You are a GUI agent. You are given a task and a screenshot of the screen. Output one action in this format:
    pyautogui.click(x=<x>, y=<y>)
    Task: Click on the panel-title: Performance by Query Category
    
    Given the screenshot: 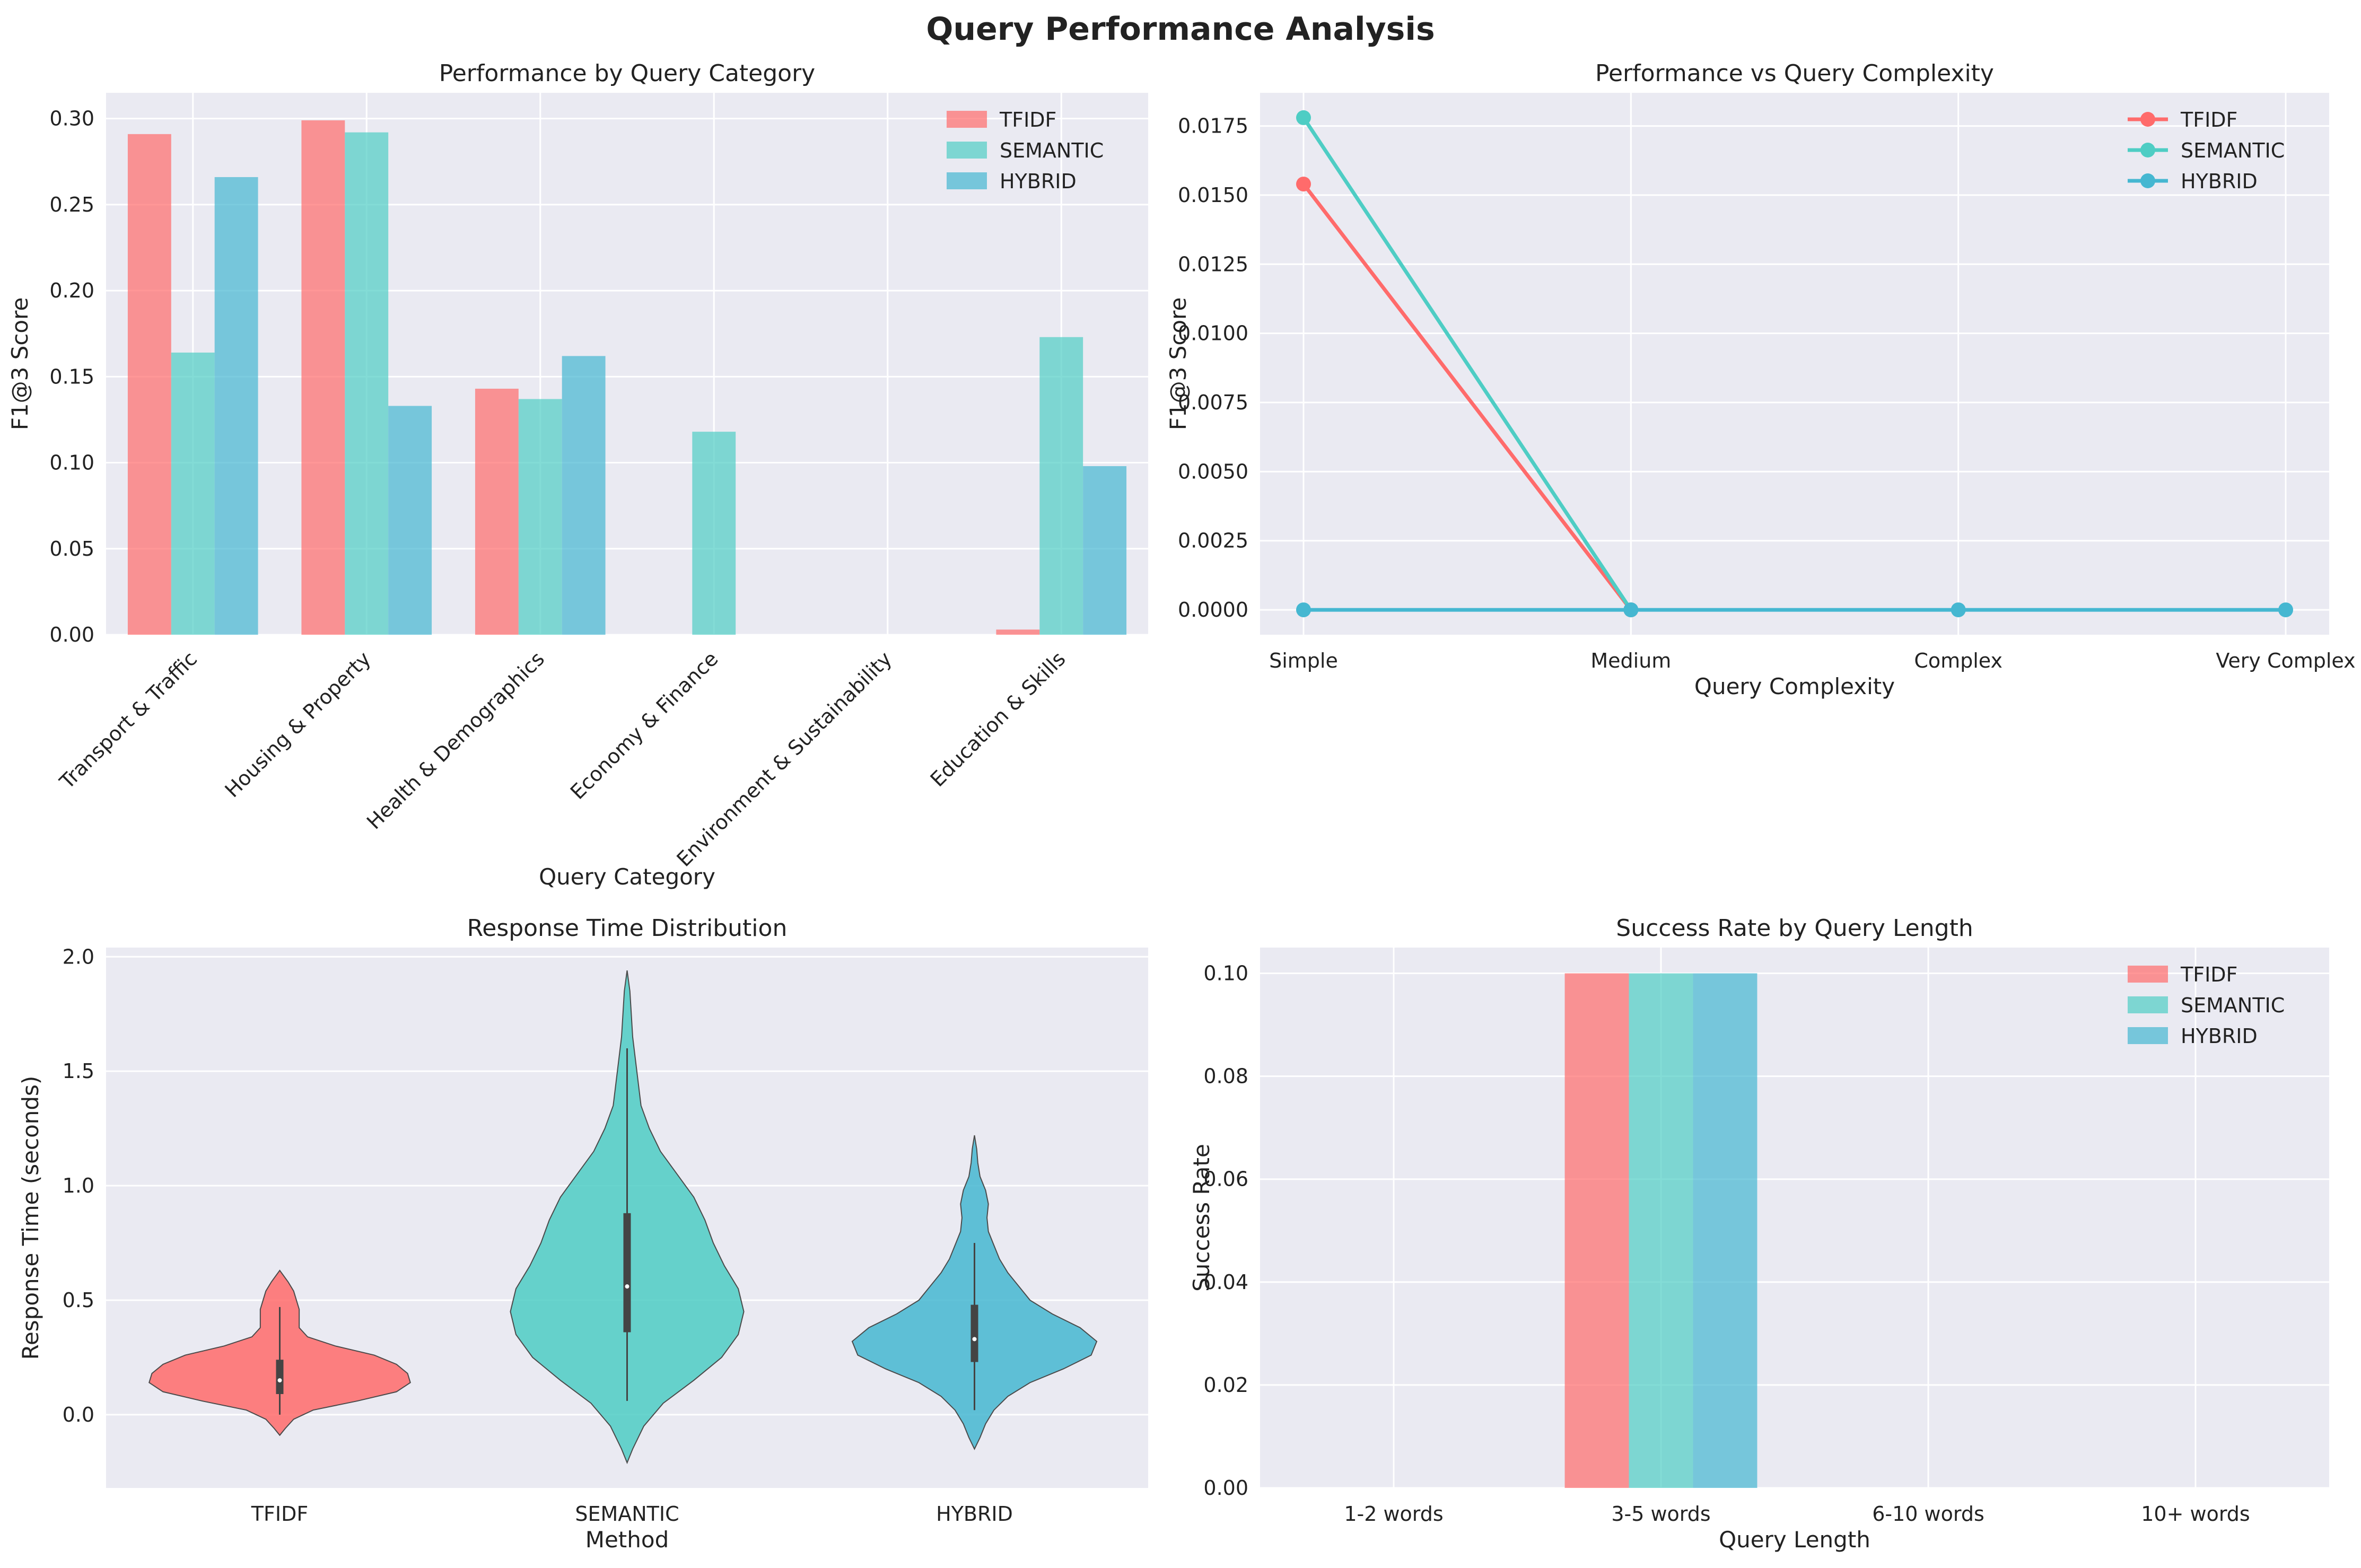 What is the action you would take?
    pyautogui.click(x=627, y=73)
    